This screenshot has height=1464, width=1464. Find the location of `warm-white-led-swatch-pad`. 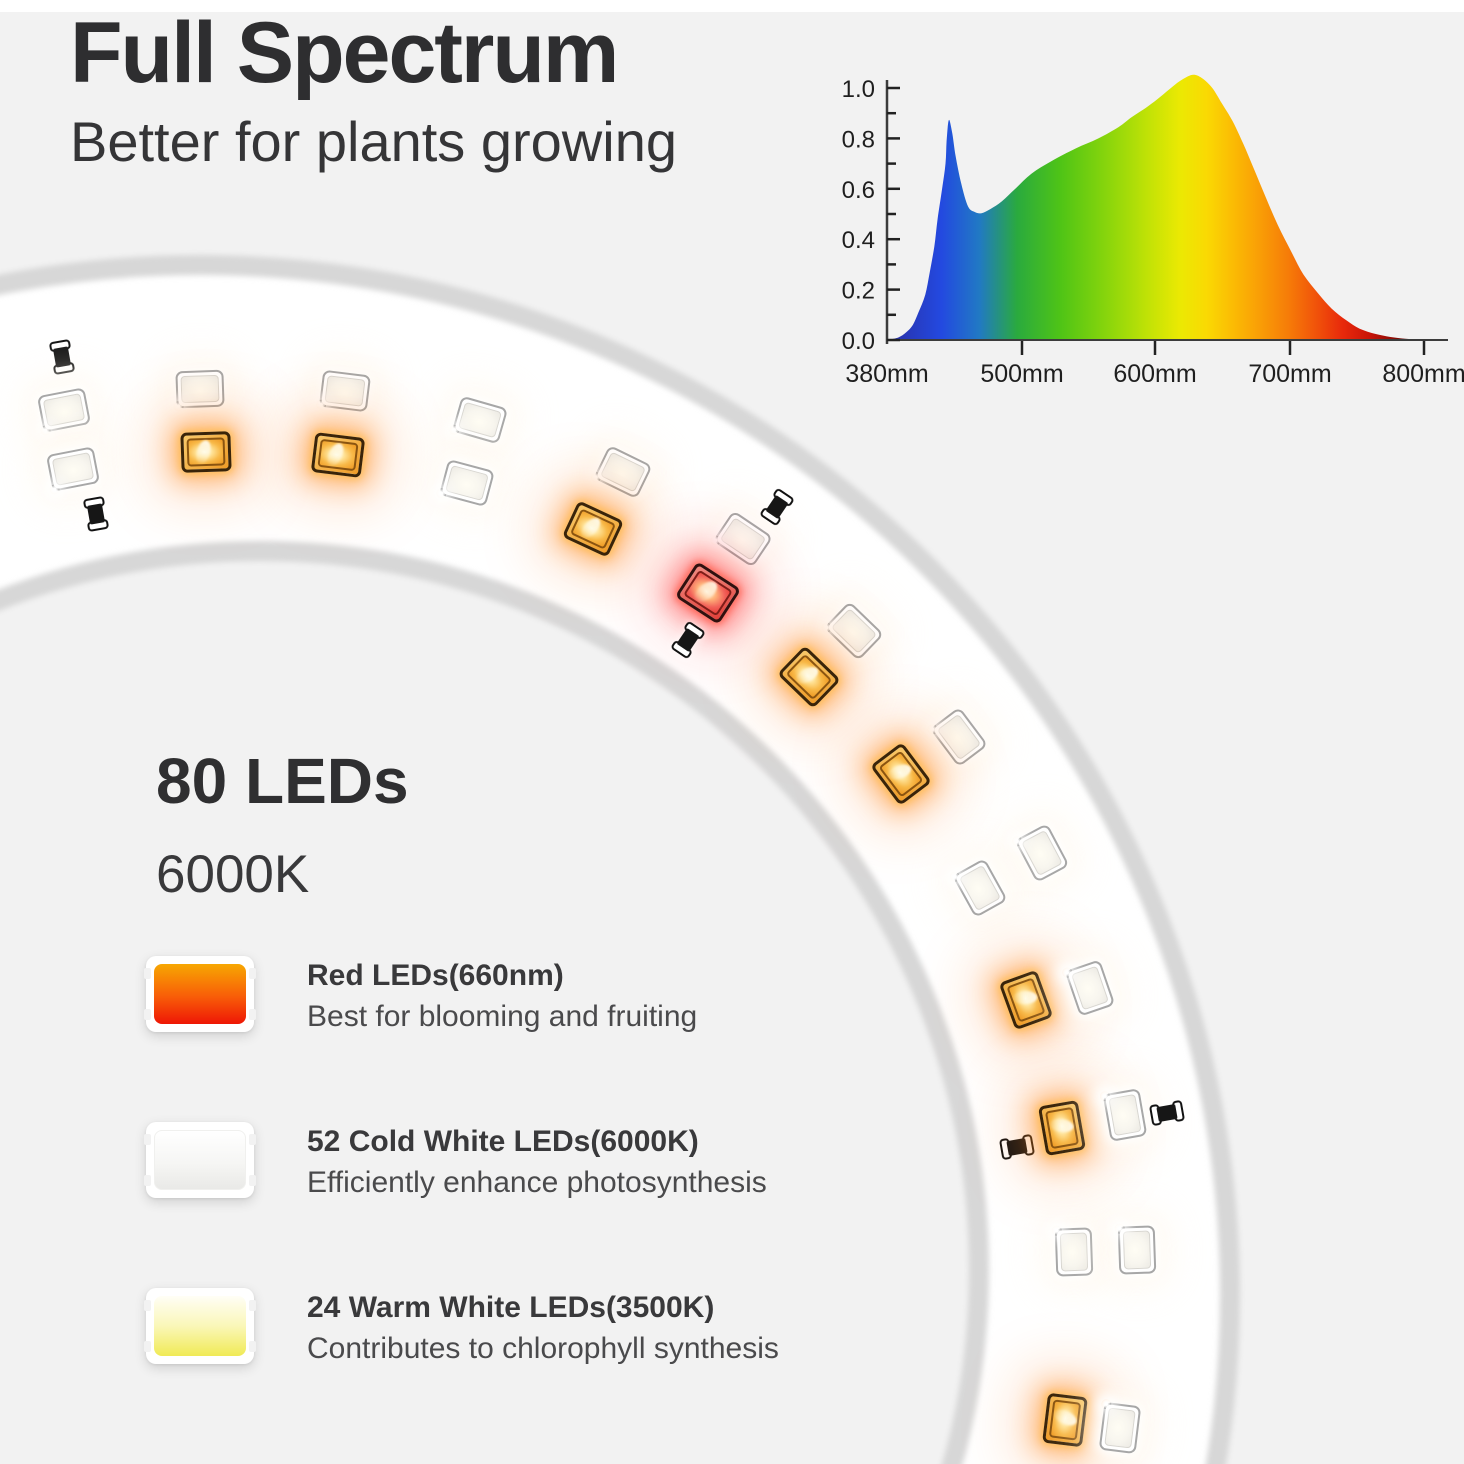

warm-white-led-swatch-pad is located at coordinates (200, 1326).